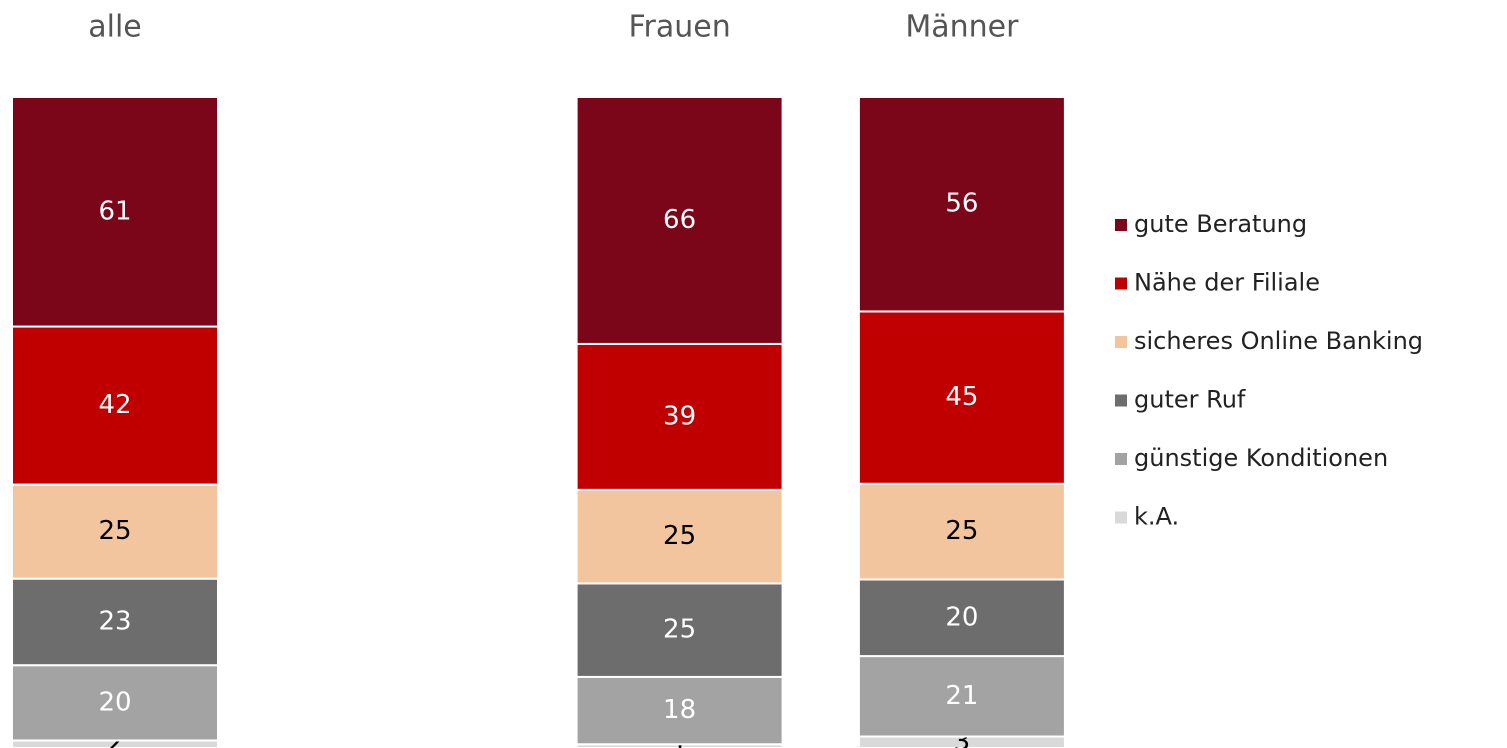  Describe the element at coordinates (115, 27) in the screenshot. I see `category-label: alle` at that location.